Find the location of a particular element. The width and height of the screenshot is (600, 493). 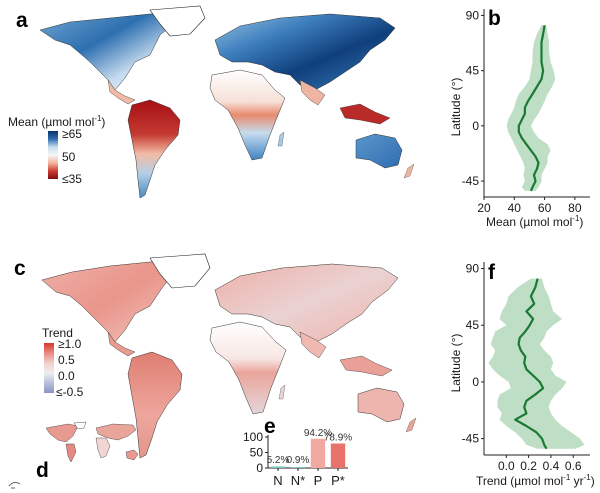

map-c-australia is located at coordinates (381, 405).